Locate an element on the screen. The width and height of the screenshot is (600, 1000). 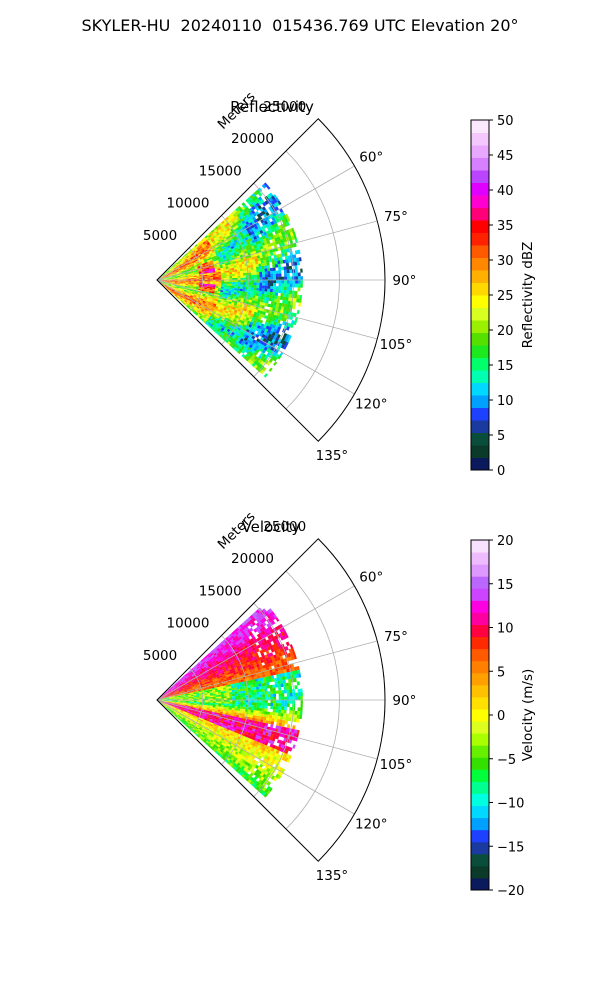
range-tick-15000: 15000 is located at coordinates (220, 171).